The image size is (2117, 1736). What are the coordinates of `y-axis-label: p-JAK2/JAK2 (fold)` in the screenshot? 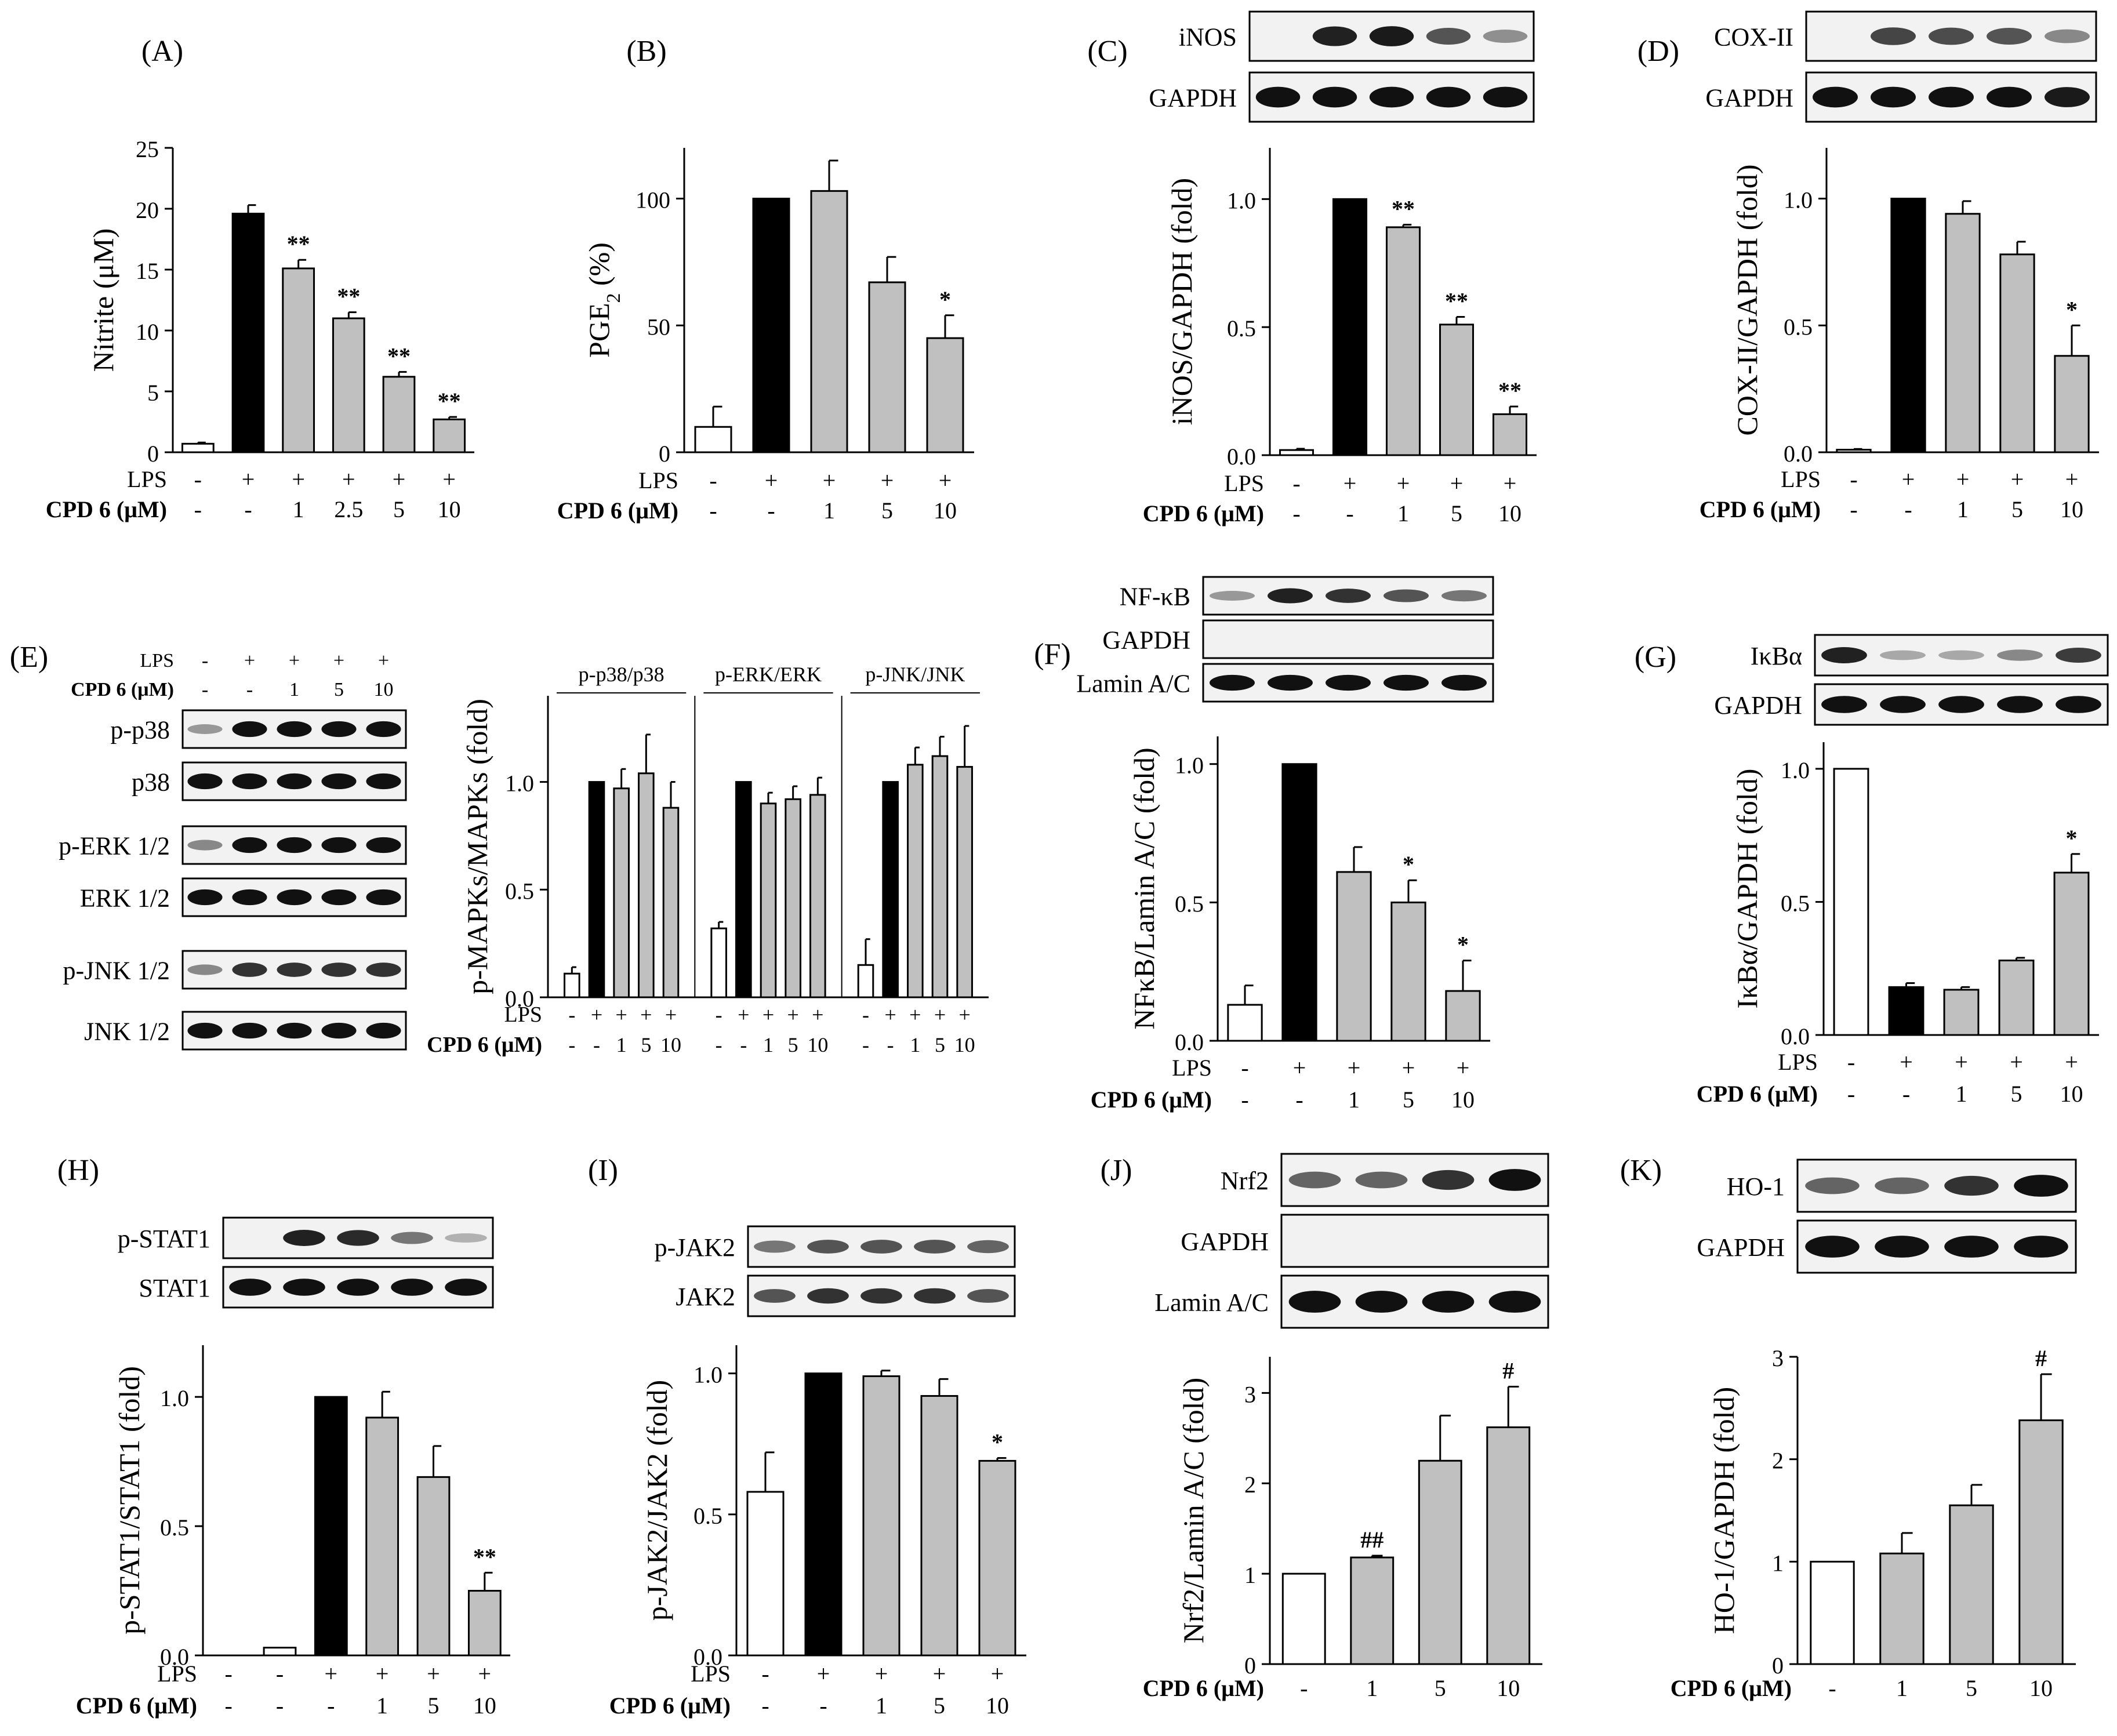 It's located at (657, 1500).